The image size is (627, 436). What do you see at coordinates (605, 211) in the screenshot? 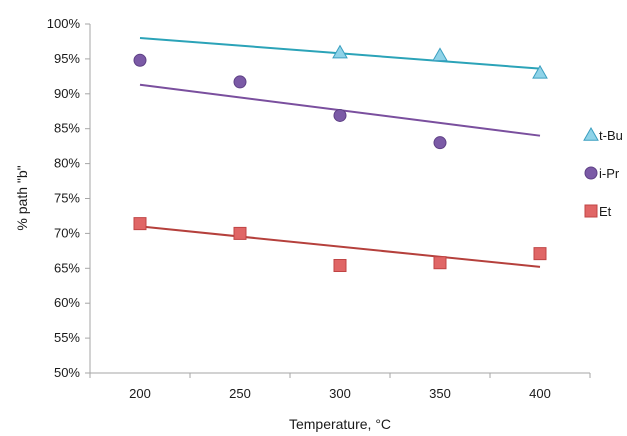
I see `legend-label-et: Et` at bounding box center [605, 211].